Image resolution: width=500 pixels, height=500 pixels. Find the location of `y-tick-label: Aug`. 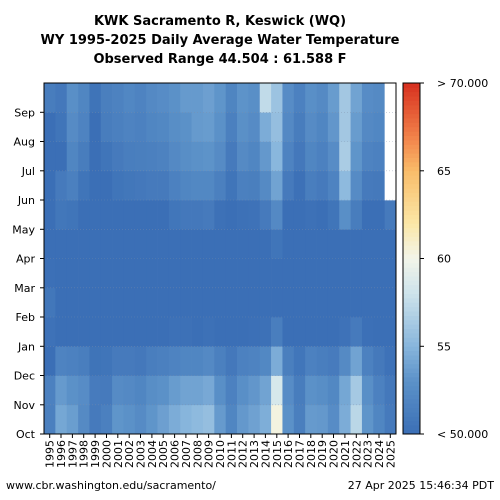

y-tick-label: Aug is located at coordinates (24, 142).